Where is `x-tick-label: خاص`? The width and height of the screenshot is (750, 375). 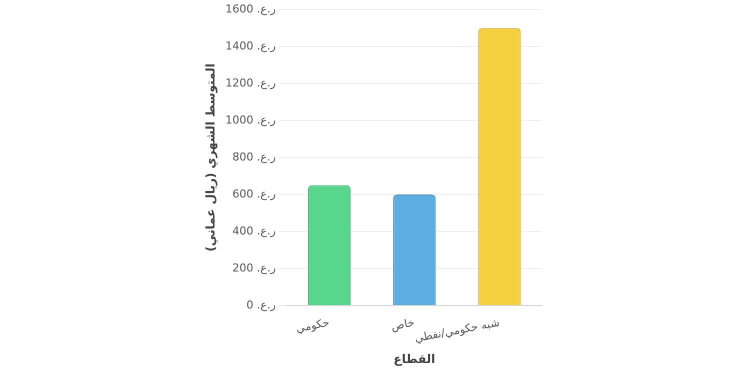
x-tick-label: خاص is located at coordinates (403, 325).